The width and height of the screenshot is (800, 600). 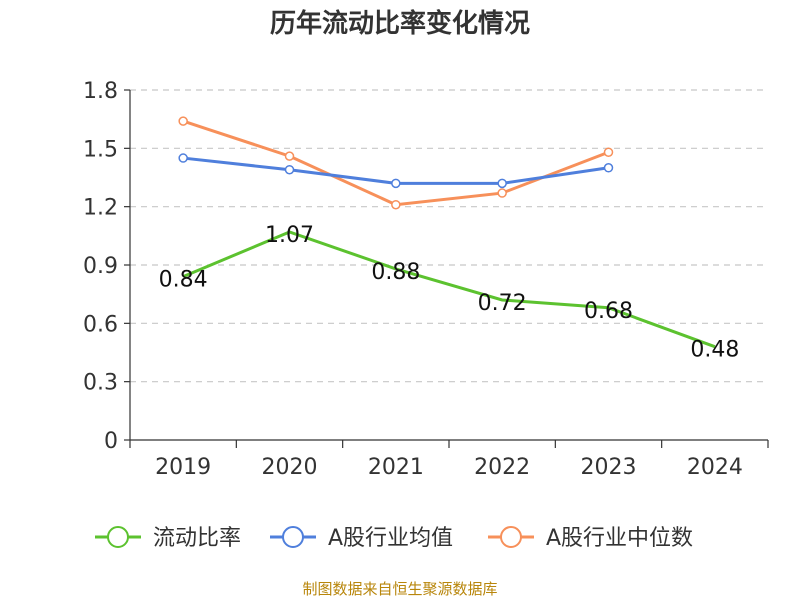 What do you see at coordinates (289, 235) in the screenshot?
I see `data-label: 1.07` at bounding box center [289, 235].